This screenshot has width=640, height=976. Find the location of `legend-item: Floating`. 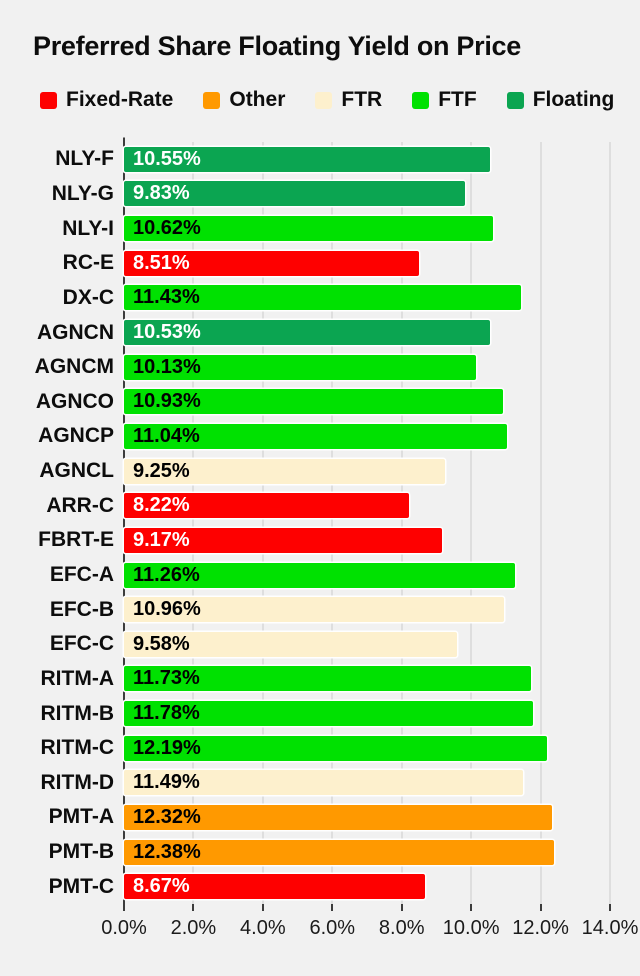

legend-item: Floating is located at coordinates (560, 100).